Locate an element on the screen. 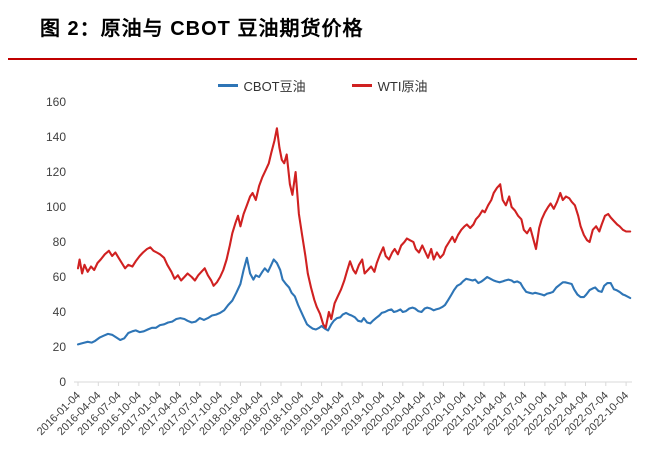 The image size is (645, 472). y-axis-tick-label: 0 is located at coordinates (62, 382).